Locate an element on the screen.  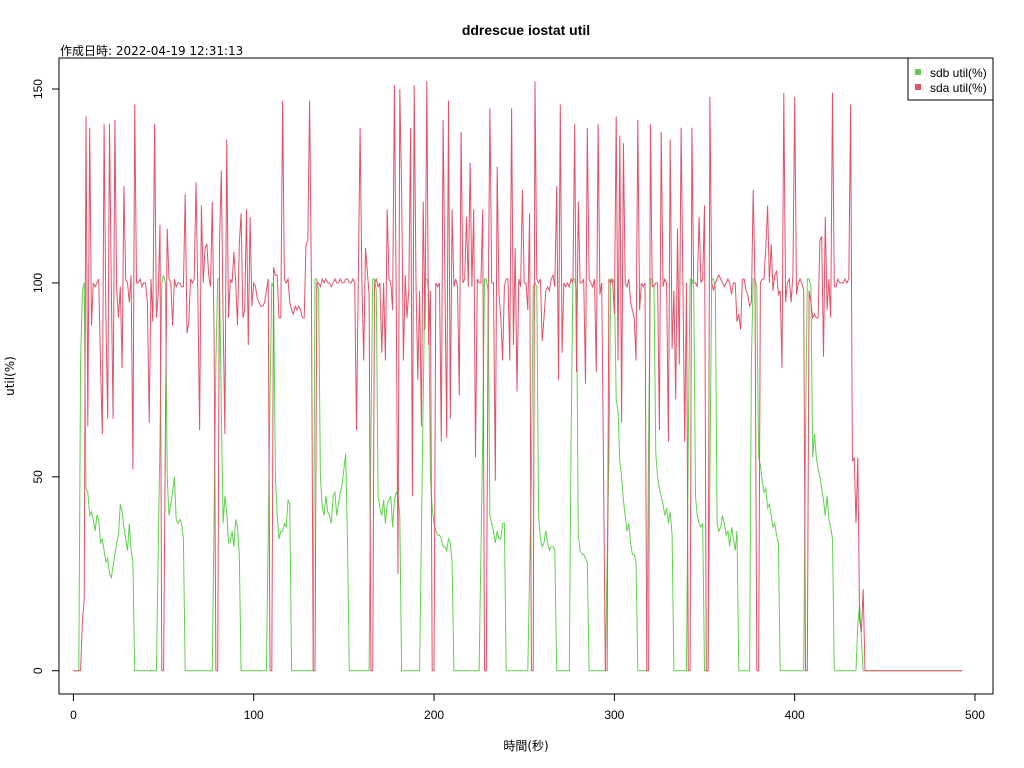
legend-label-0: sdb util(%) is located at coordinates (958, 73).